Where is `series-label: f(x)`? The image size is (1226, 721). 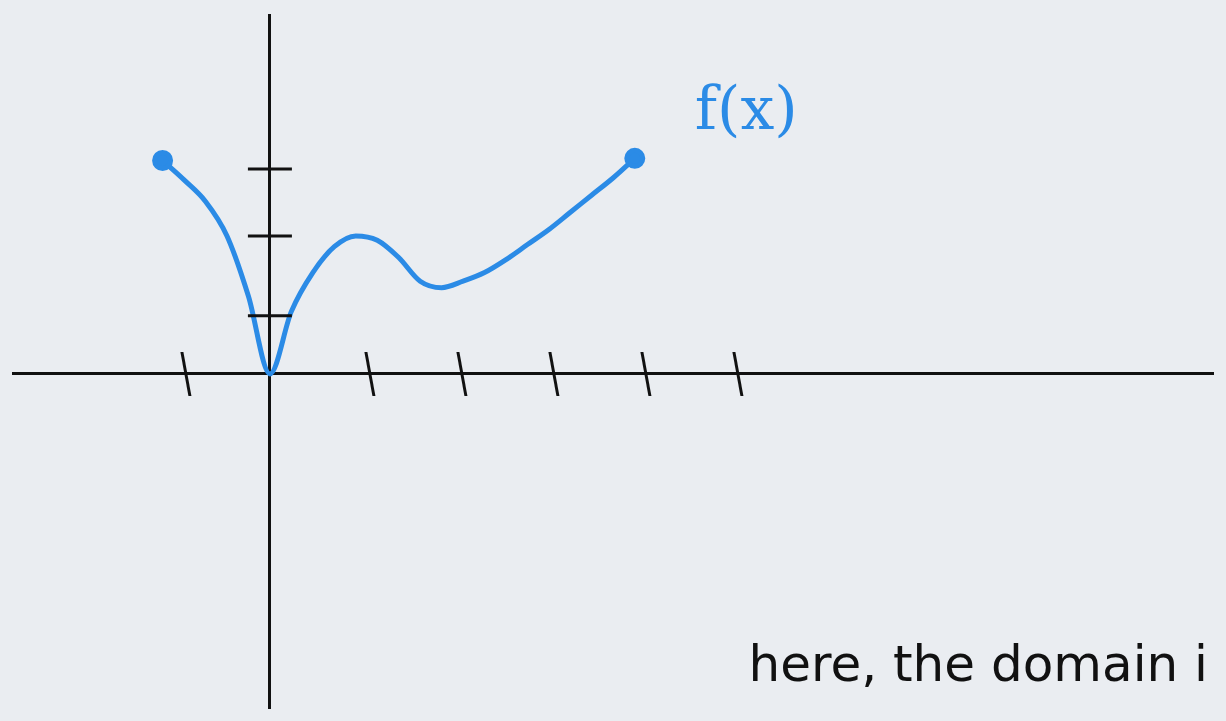
series-label: f(x) is located at coordinates (746, 107).